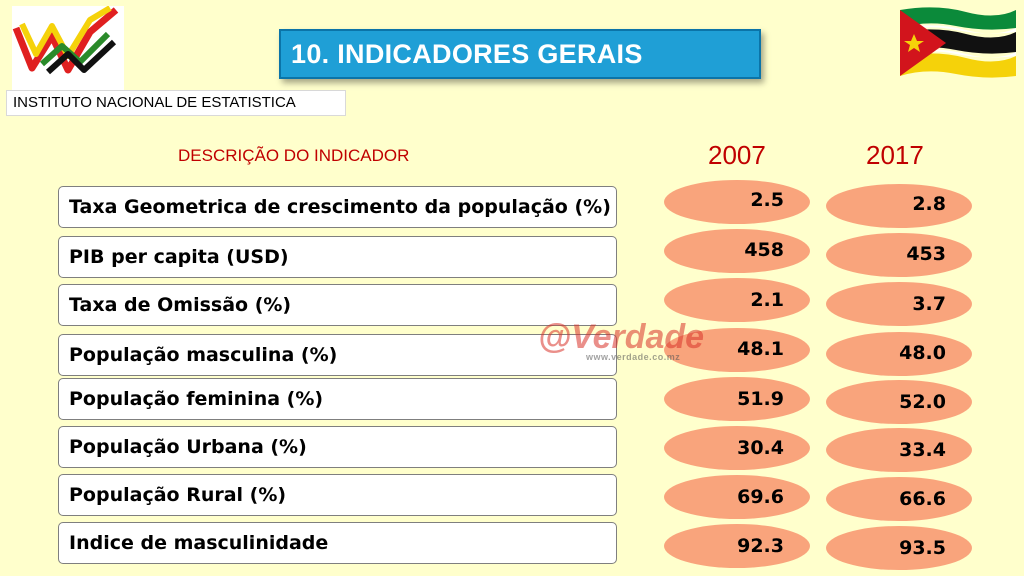  What do you see at coordinates (633, 357) in the screenshot?
I see `watermark-url: www.verdade.co.mz` at bounding box center [633, 357].